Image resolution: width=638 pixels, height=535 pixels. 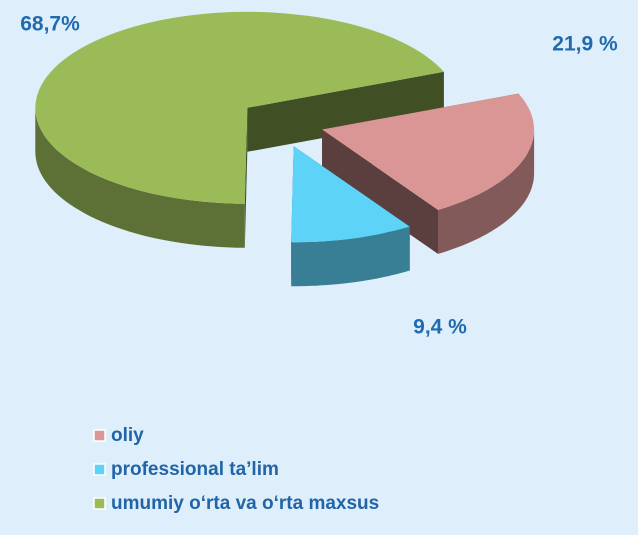 I want to click on data-label: 21,9 %, so click(x=585, y=44).